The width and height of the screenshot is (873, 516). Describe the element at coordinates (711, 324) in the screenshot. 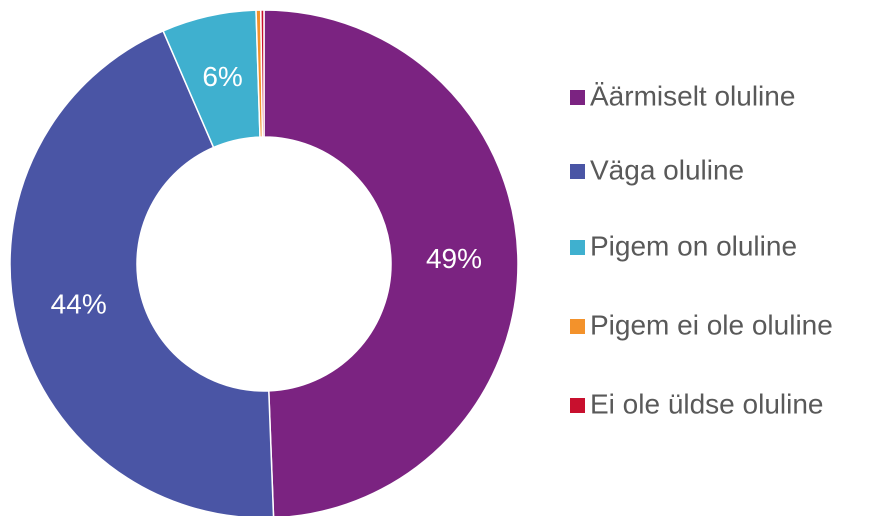

I see `legend-label: Pigem ei ole oluline` at that location.